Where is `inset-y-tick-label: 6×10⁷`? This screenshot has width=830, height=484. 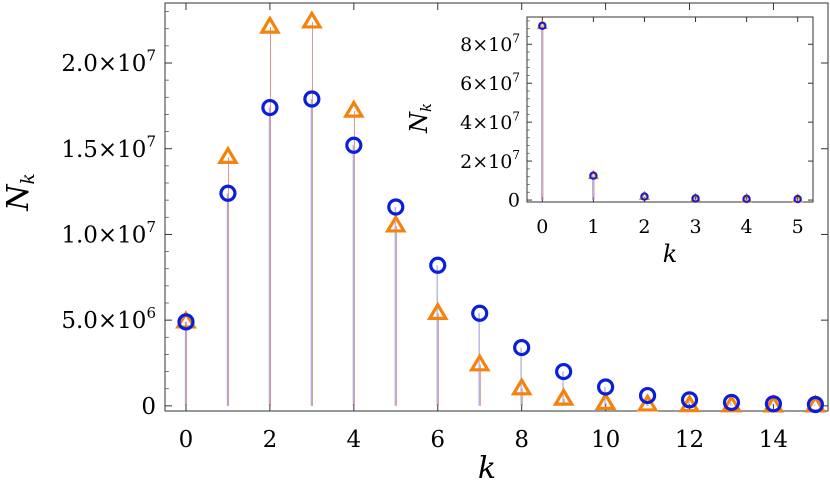 inset-y-tick-label: 6×10⁷ is located at coordinates (490, 82).